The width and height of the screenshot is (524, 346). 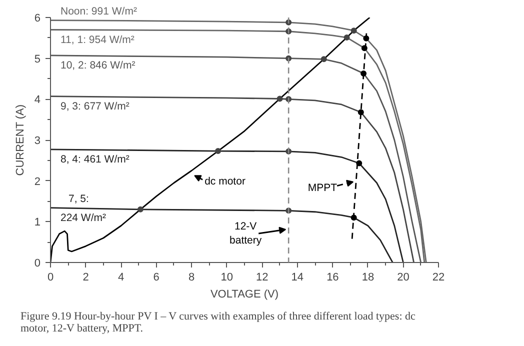 I want to click on y-tick-label: 4, so click(x=37, y=100).